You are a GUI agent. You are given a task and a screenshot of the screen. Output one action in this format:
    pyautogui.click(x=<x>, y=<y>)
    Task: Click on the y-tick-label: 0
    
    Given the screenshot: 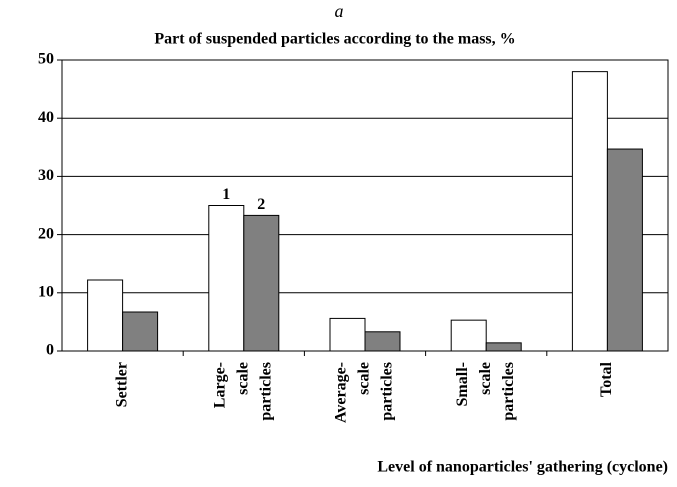 What is the action you would take?
    pyautogui.click(x=50, y=350)
    